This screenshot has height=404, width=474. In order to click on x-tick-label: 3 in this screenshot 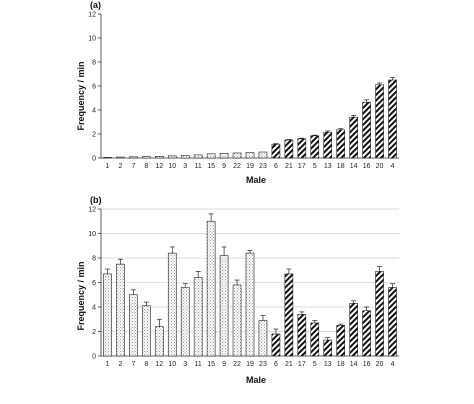, I will do `click(185, 364)`.